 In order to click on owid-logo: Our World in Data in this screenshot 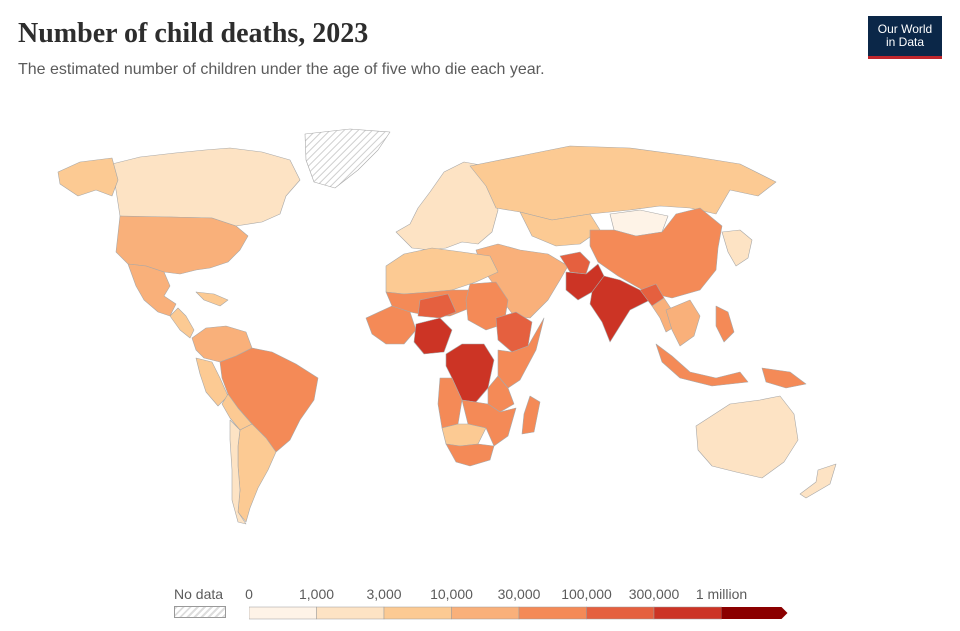, I will do `click(905, 37)`.